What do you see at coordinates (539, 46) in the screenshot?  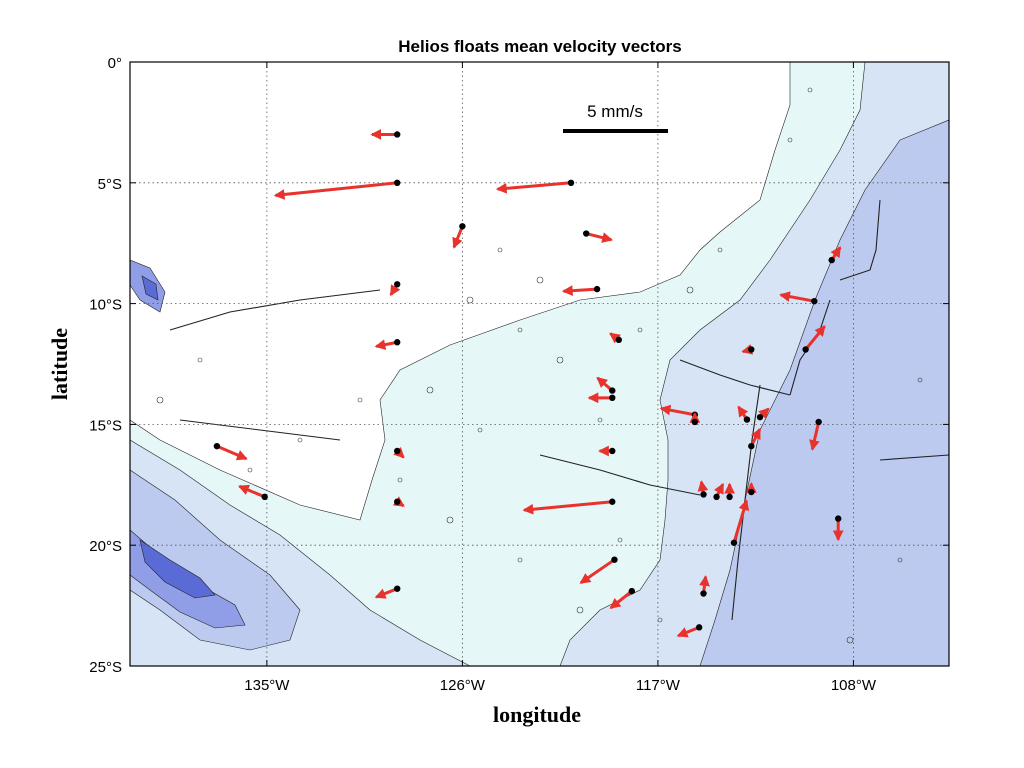 I see `map-title: Helios floats mean velocity vectors` at bounding box center [539, 46].